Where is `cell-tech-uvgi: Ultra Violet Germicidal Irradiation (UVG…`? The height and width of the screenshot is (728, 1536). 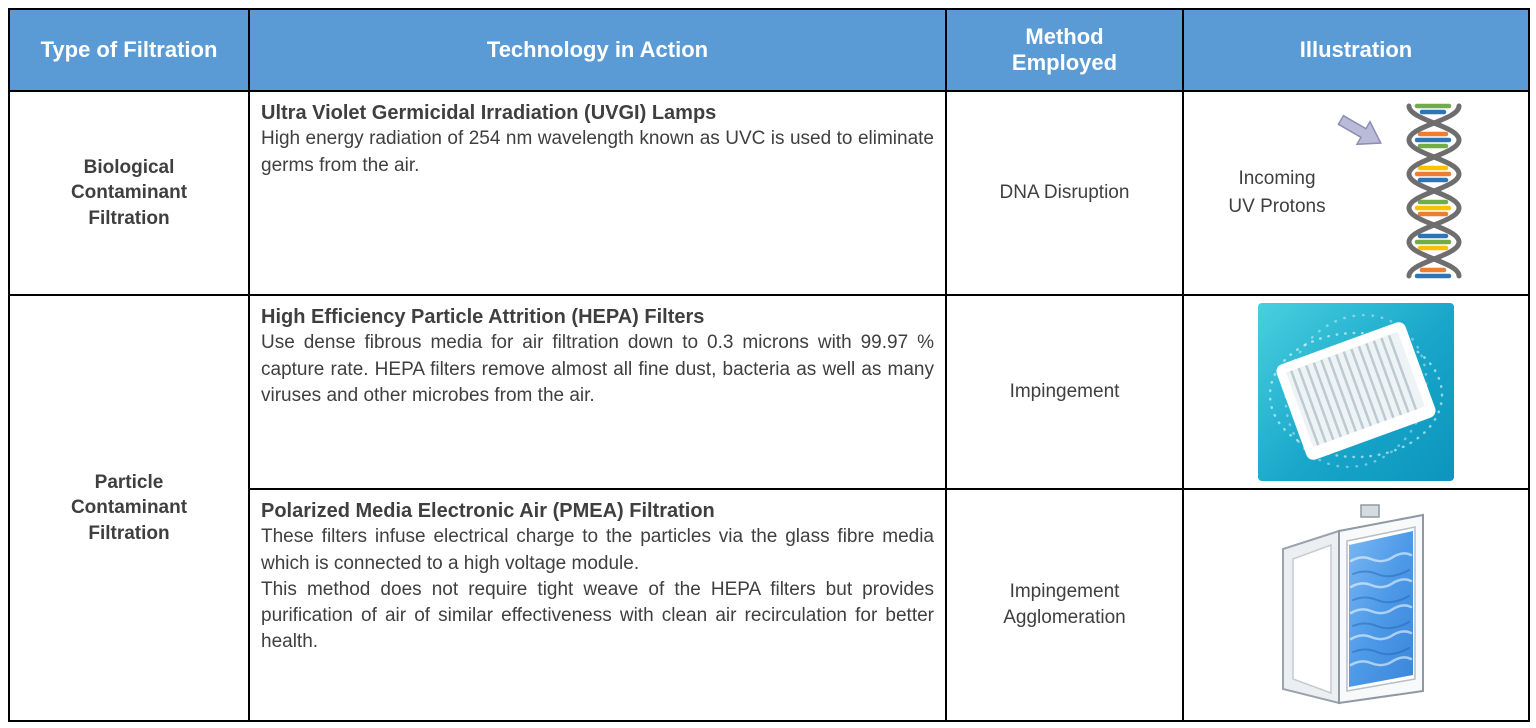
cell-tech-uvgi: Ultra Violet Germicidal Irradiation (UVG… is located at coordinates (597, 193).